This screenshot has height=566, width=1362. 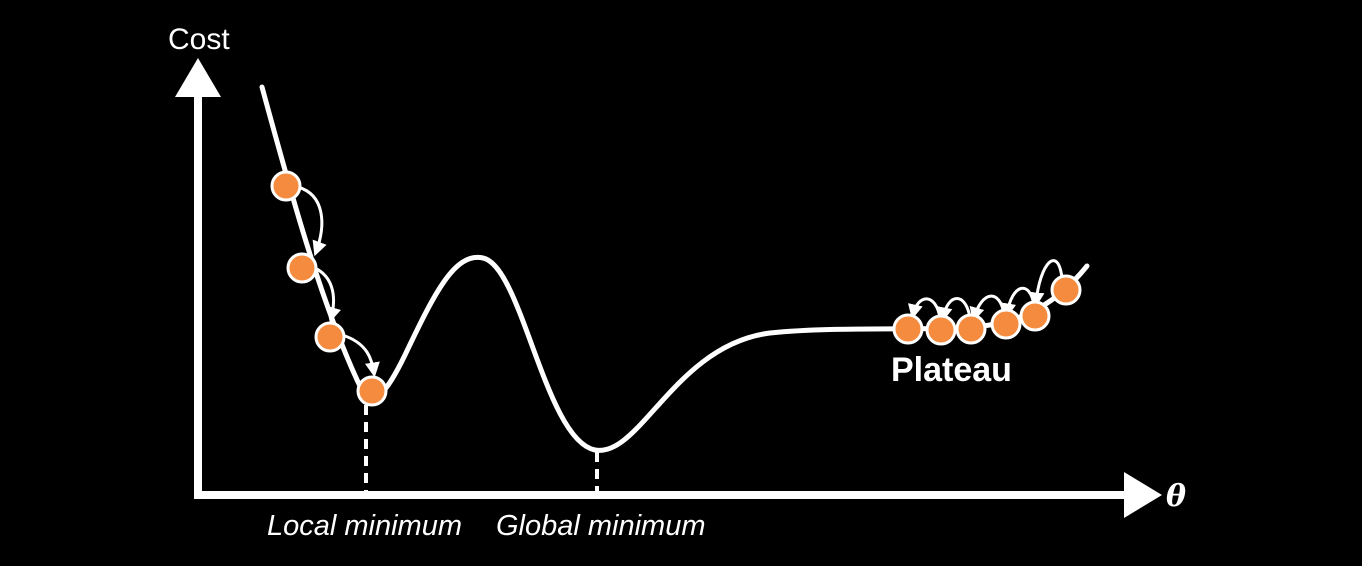 What do you see at coordinates (199, 39) in the screenshot?
I see `y-axis-label: Cost` at bounding box center [199, 39].